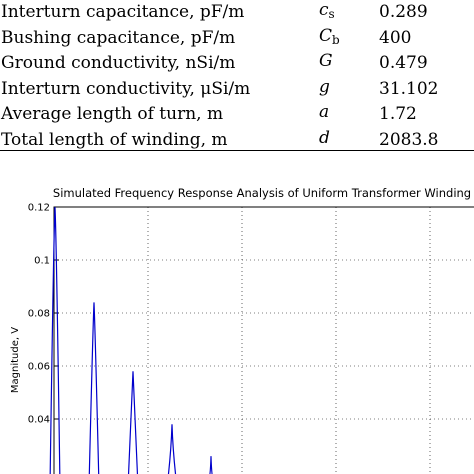 The height and width of the screenshot is (474, 474). I want to click on param-label: Bushing capacitance, pF/m, so click(118, 37).